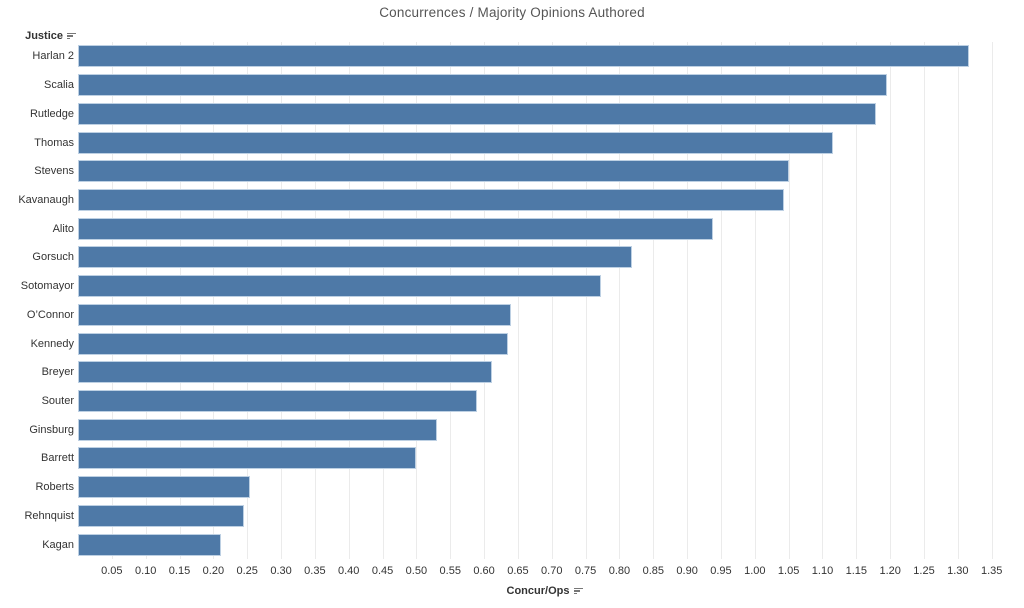 This screenshot has width=1024, height=608. Describe the element at coordinates (164, 487) in the screenshot. I see `bar-roberts` at that location.